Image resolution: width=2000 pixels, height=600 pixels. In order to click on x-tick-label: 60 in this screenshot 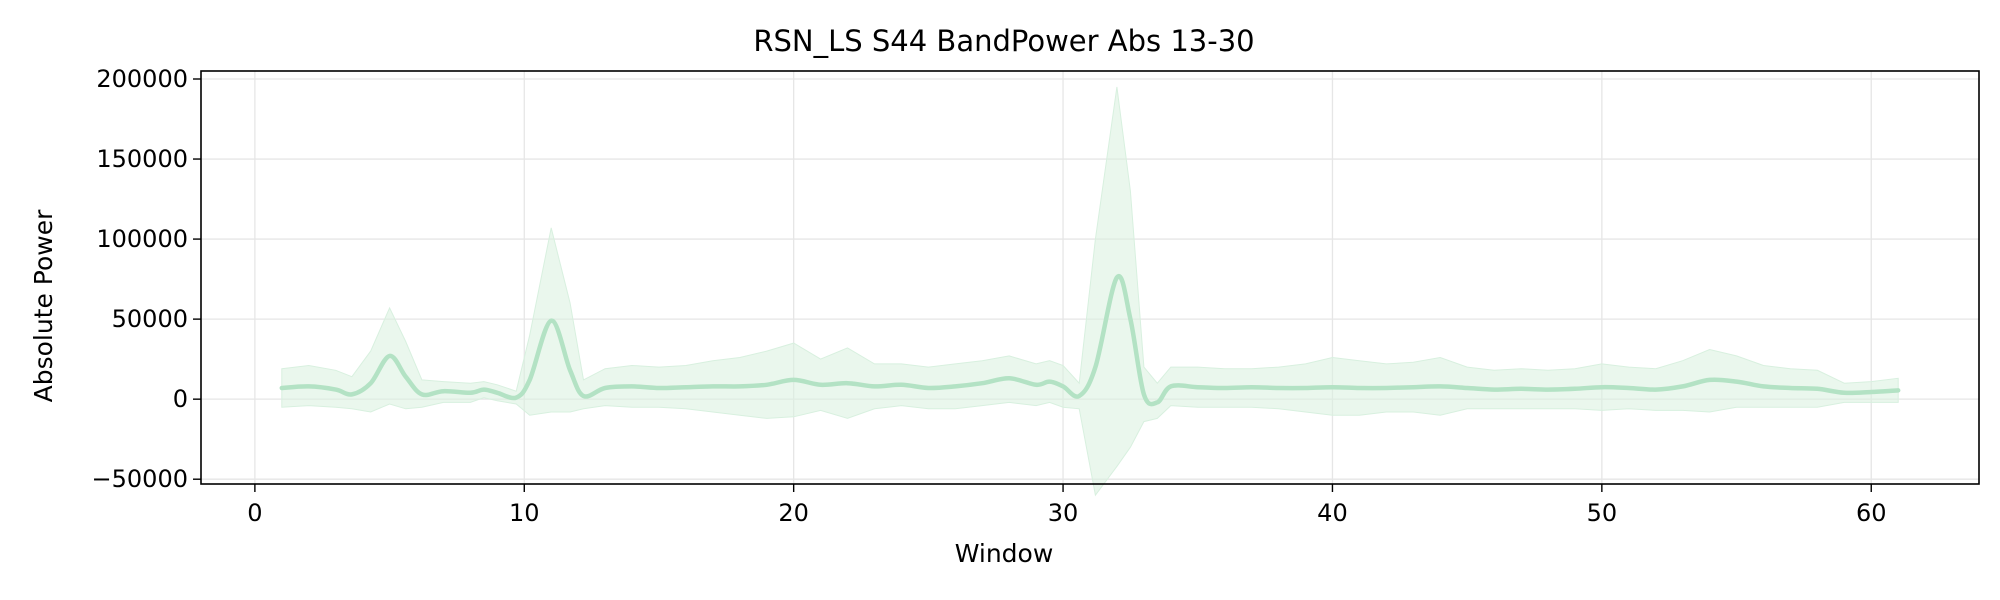, I will do `click(1871, 513)`.